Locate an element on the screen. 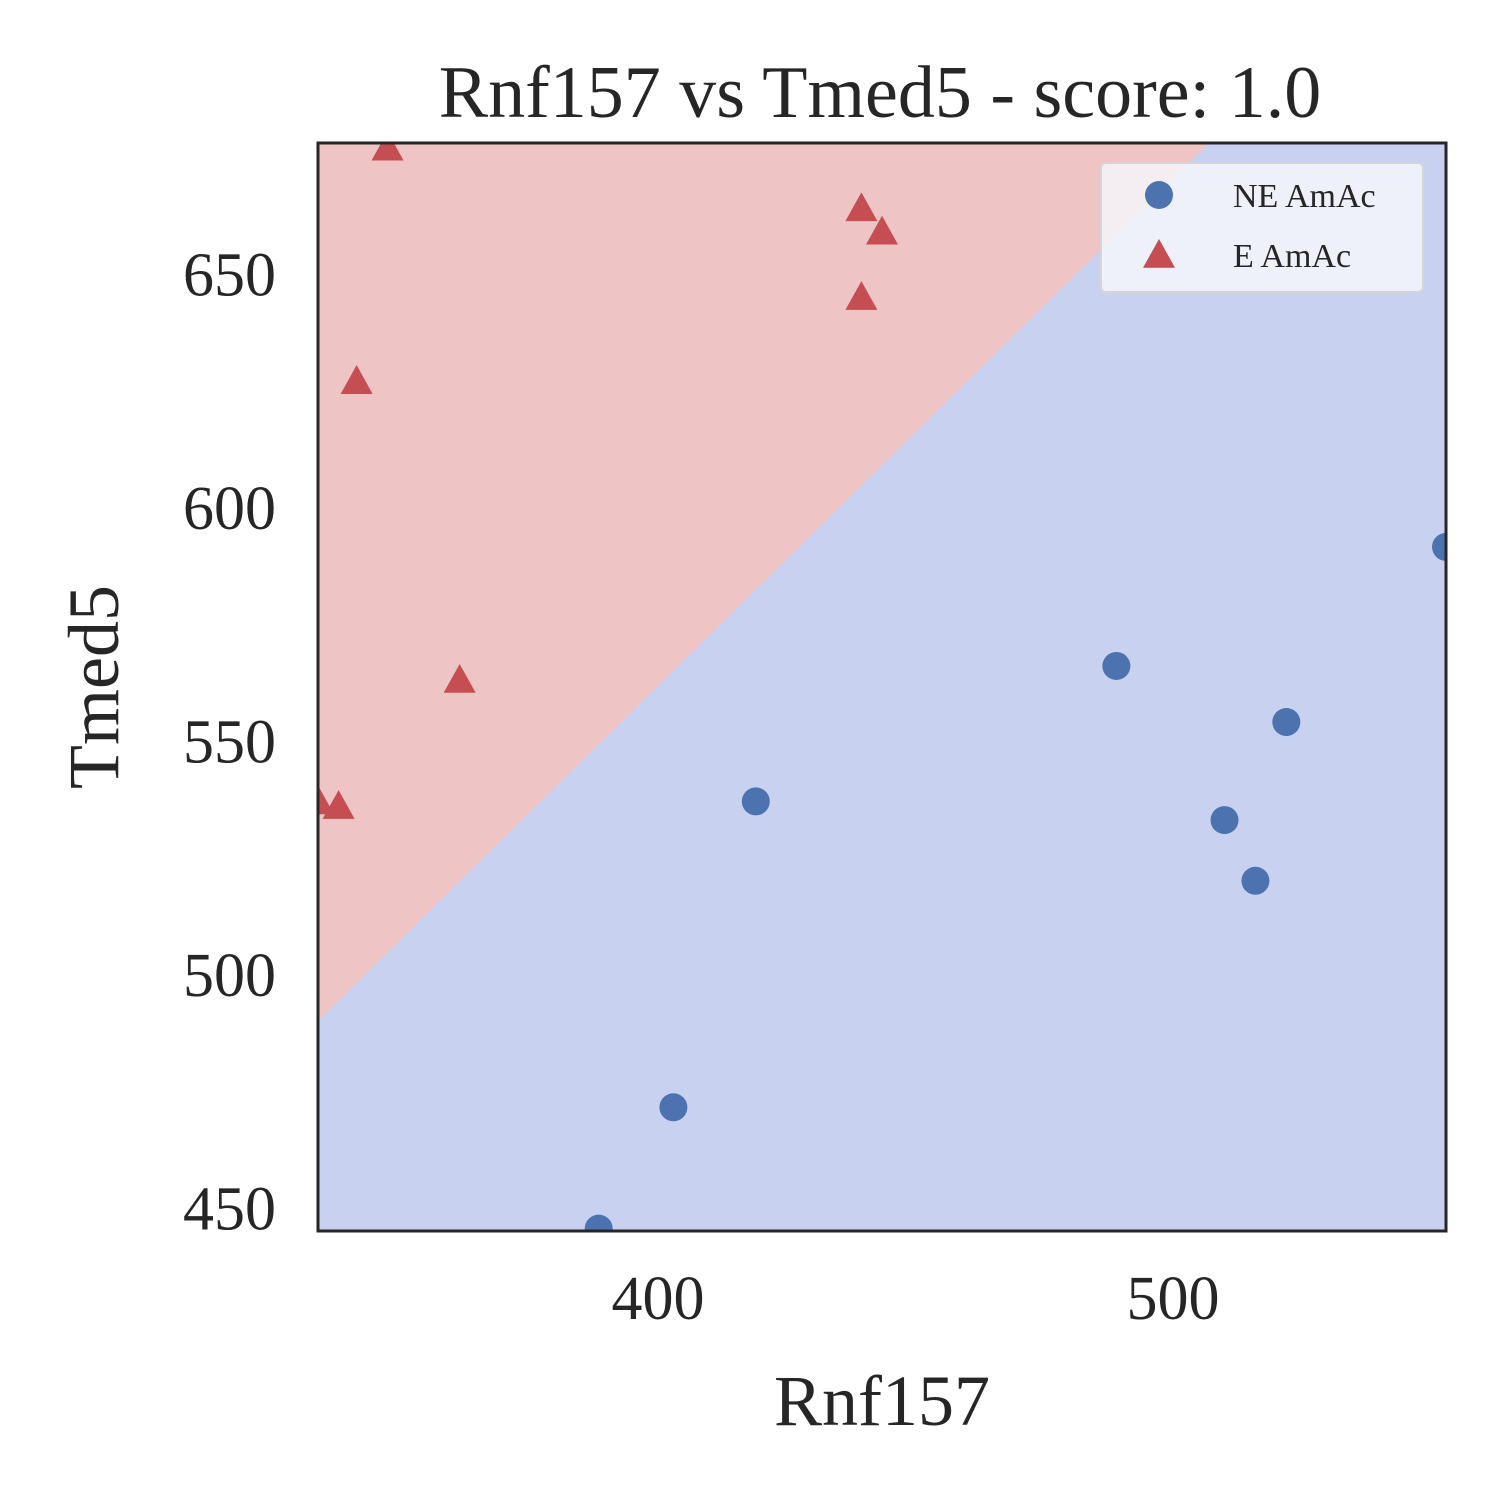  y-axis-label: Tmed5 is located at coordinates (94, 687).